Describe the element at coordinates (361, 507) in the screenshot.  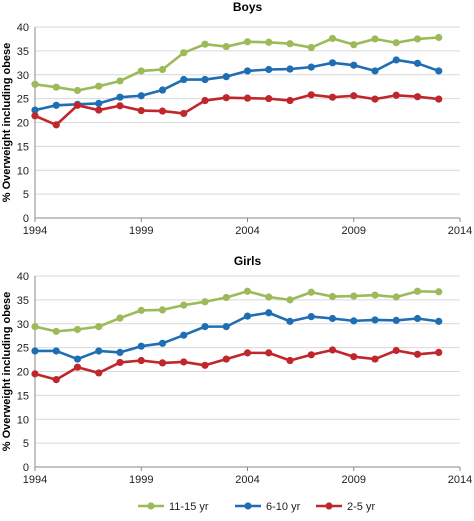
I see `legend-label: 2-5 yr` at that location.